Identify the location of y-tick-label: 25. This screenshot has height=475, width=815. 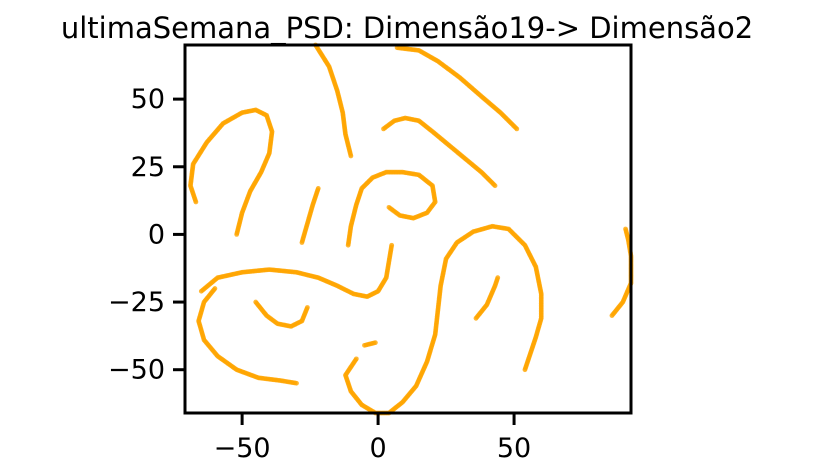
(148, 167).